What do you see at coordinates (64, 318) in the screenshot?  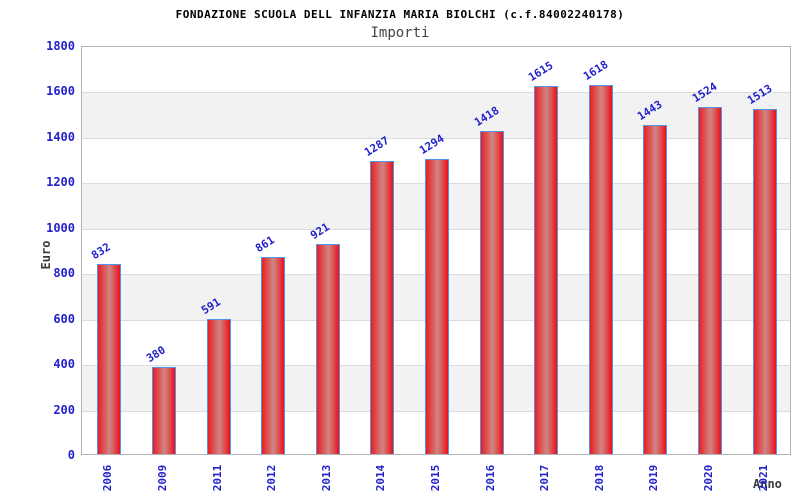 I see `y-tick-label: 600` at bounding box center [64, 318].